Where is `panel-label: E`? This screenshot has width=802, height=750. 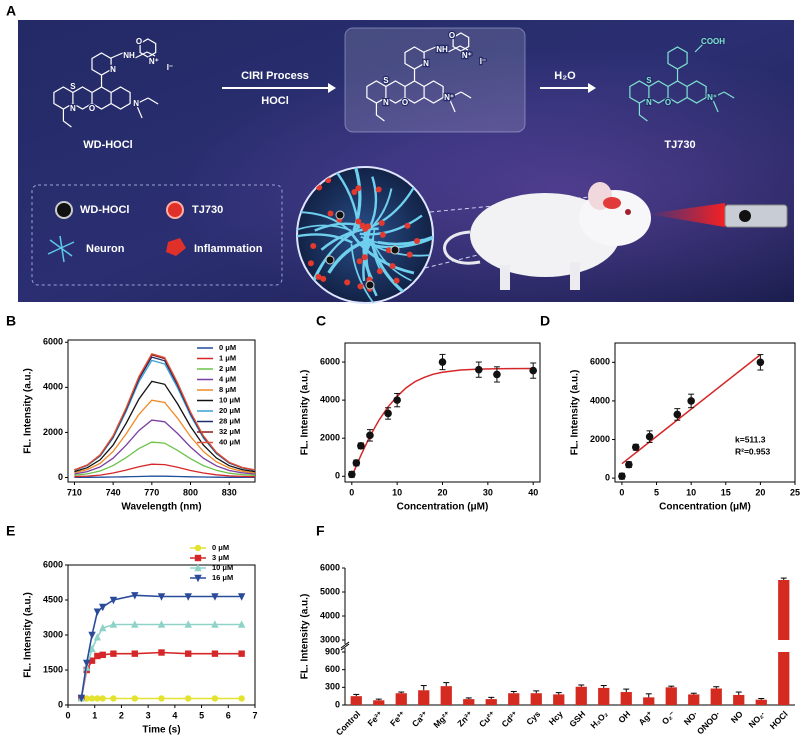
panel-label: E is located at coordinates (10, 531).